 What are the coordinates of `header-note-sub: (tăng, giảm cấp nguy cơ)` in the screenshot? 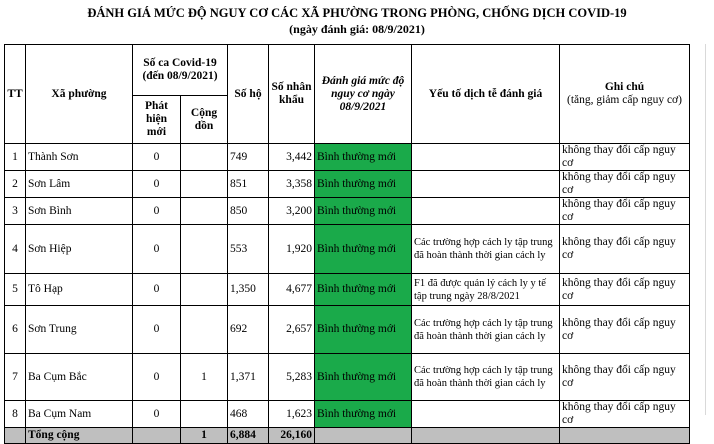 It's located at (624, 100).